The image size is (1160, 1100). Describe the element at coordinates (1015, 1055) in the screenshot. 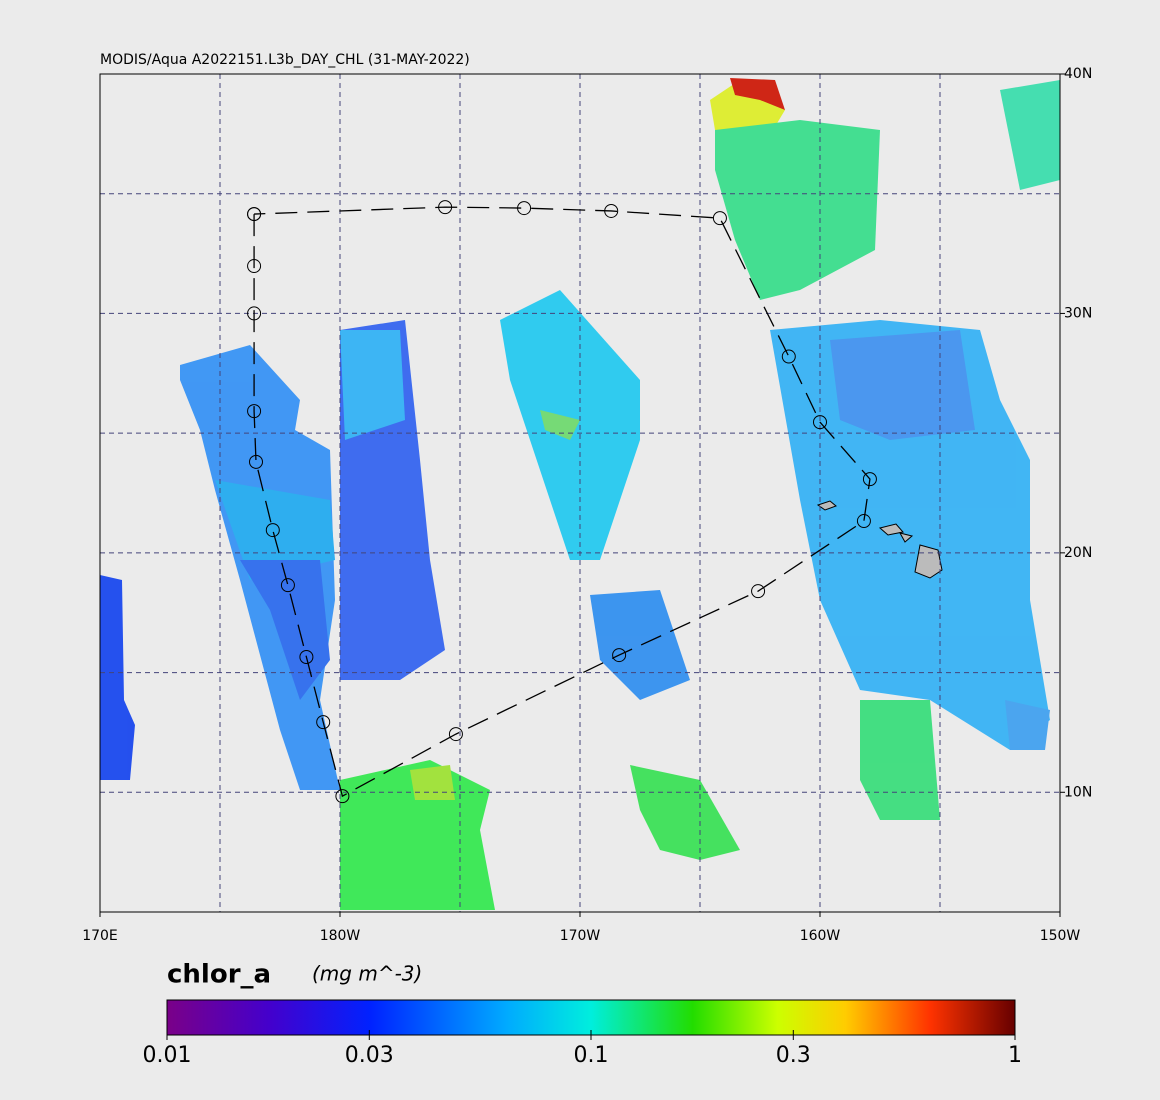

I see `colorbar-tick-label: 1` at that location.